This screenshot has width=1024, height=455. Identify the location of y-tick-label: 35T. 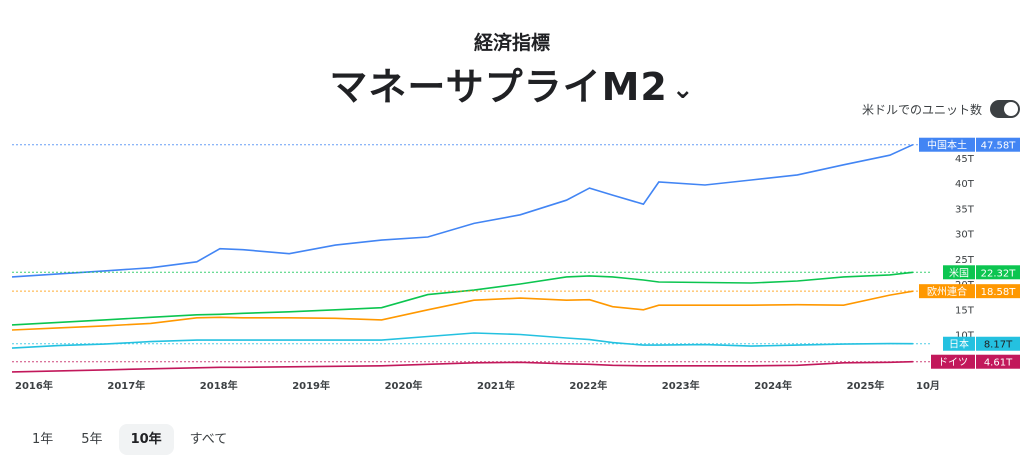
(965, 209).